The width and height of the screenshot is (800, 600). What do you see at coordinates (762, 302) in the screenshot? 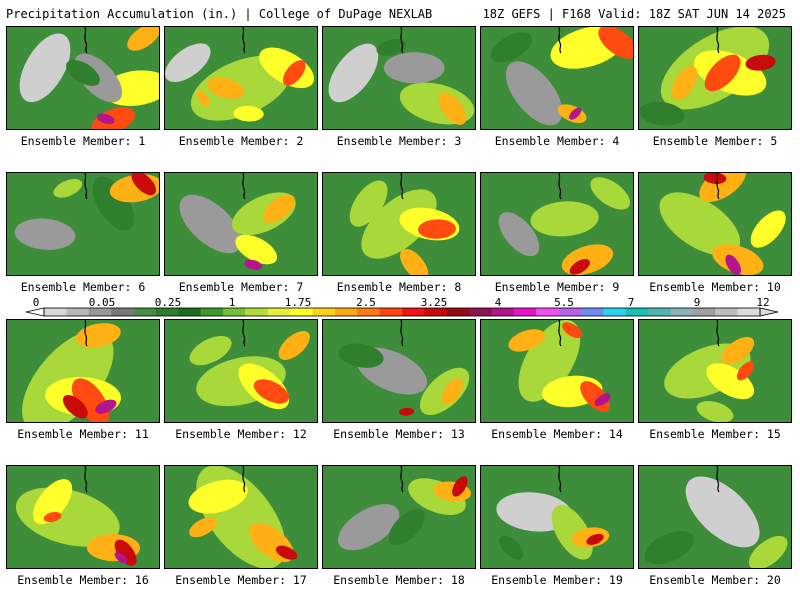
I see `colorbar-tick-label: 12` at bounding box center [762, 302].